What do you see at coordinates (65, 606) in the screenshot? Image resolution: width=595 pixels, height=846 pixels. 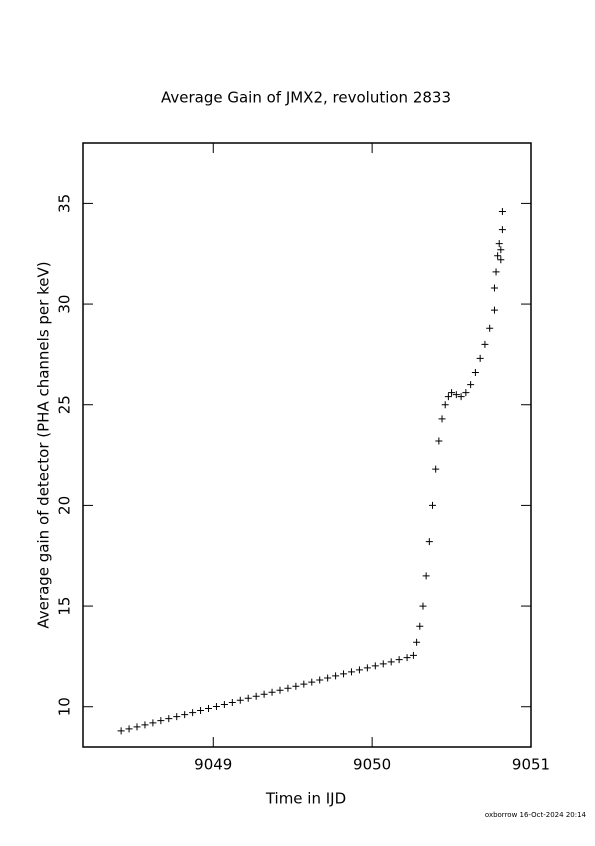 I see `y-tick-label: 15` at bounding box center [65, 606].